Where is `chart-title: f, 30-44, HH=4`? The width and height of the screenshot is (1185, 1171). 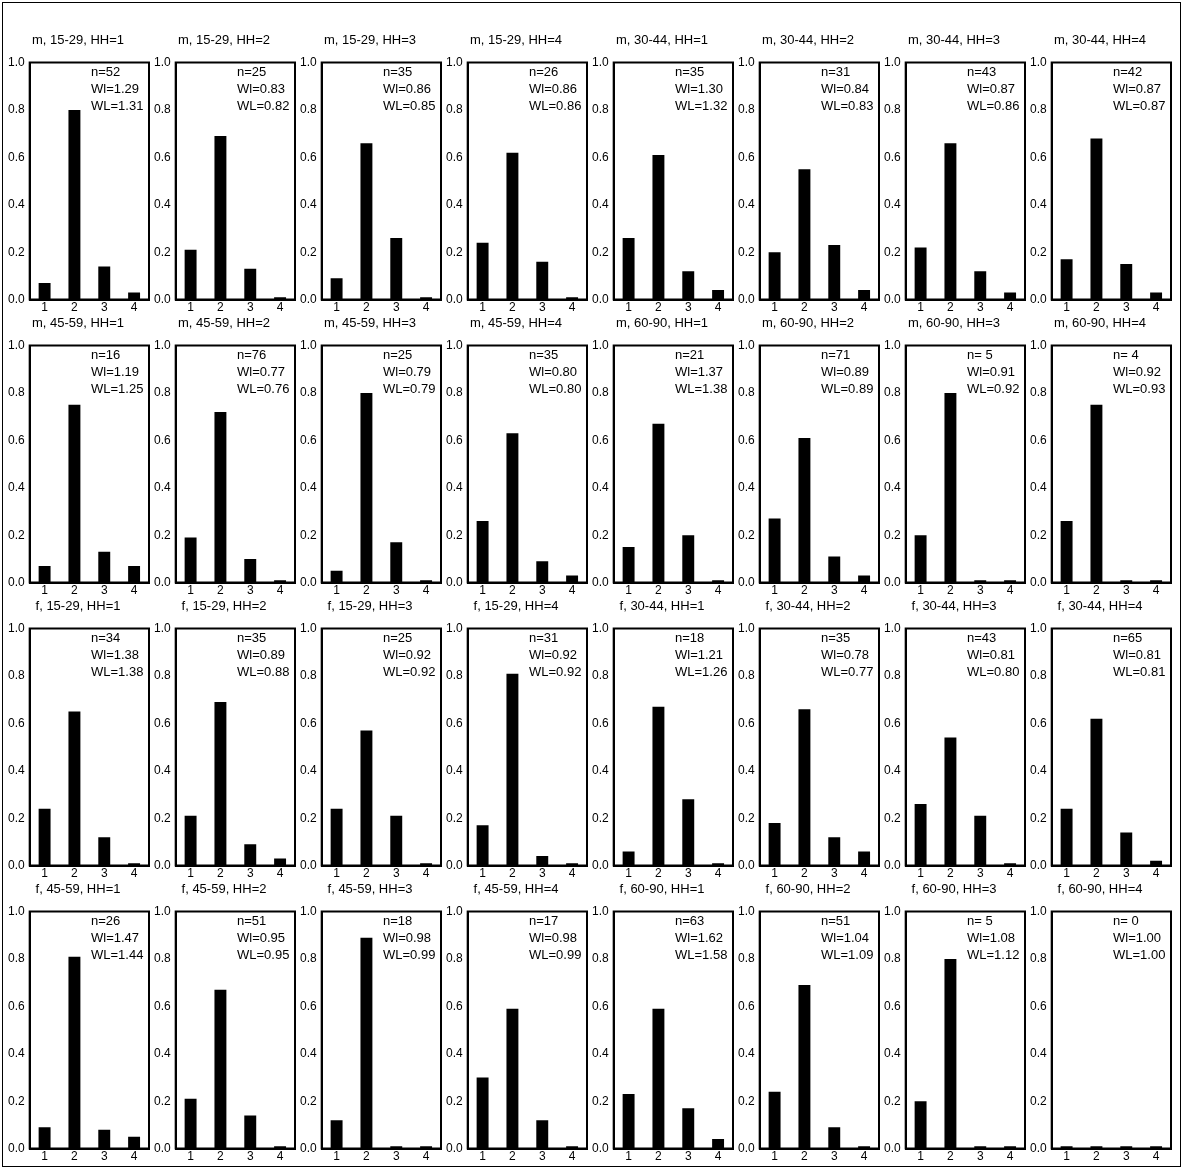 chart-title: f, 30-44, HH=4 is located at coordinates (1100, 606).